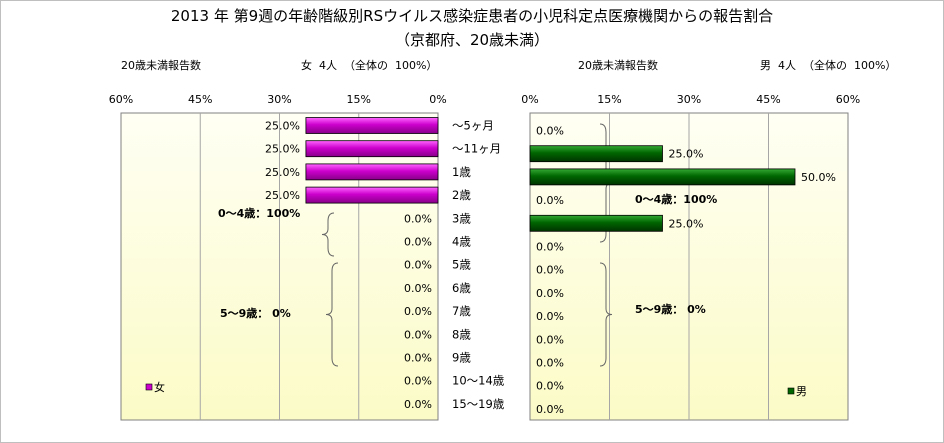 Image resolution: width=944 pixels, height=443 pixels. Describe the element at coordinates (676, 199) in the screenshot. I see `right-annotation-0to4: 0～4歳：100%` at that location.